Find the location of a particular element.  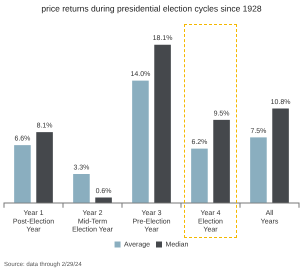

chart-title: price returns during presidential election cycles since 1928 is located at coordinates (151, 8).